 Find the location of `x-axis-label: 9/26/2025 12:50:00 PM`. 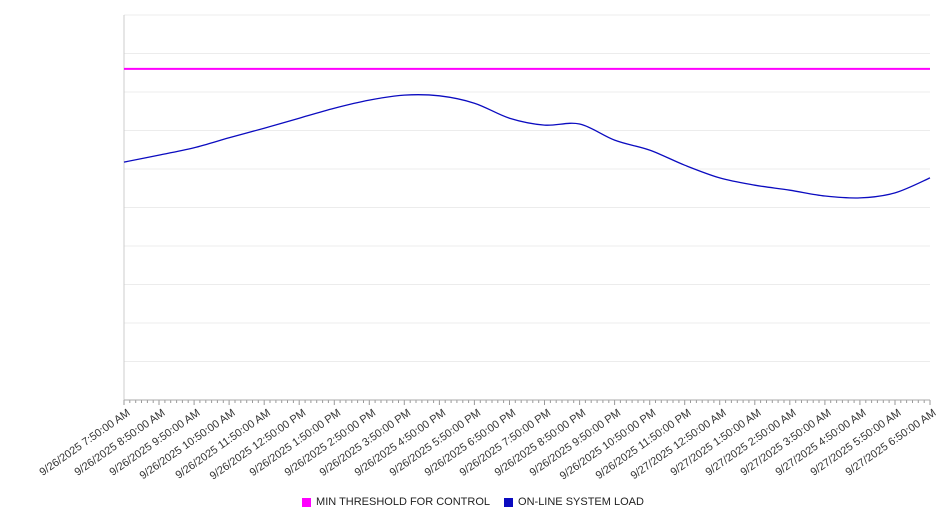

x-axis-label: 9/26/2025 12:50:00 PM is located at coordinates (258, 445).